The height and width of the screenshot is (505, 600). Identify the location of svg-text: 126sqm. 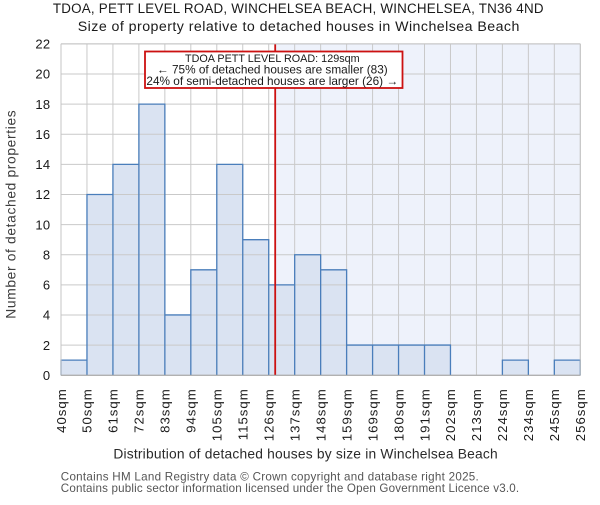
(268, 414).